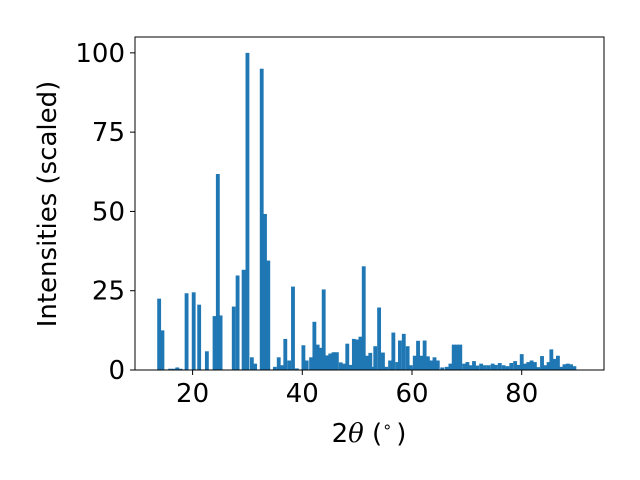 The width and height of the screenshot is (640, 480). Describe the element at coordinates (302, 394) in the screenshot. I see `x-tick-label-40: 40` at that location.